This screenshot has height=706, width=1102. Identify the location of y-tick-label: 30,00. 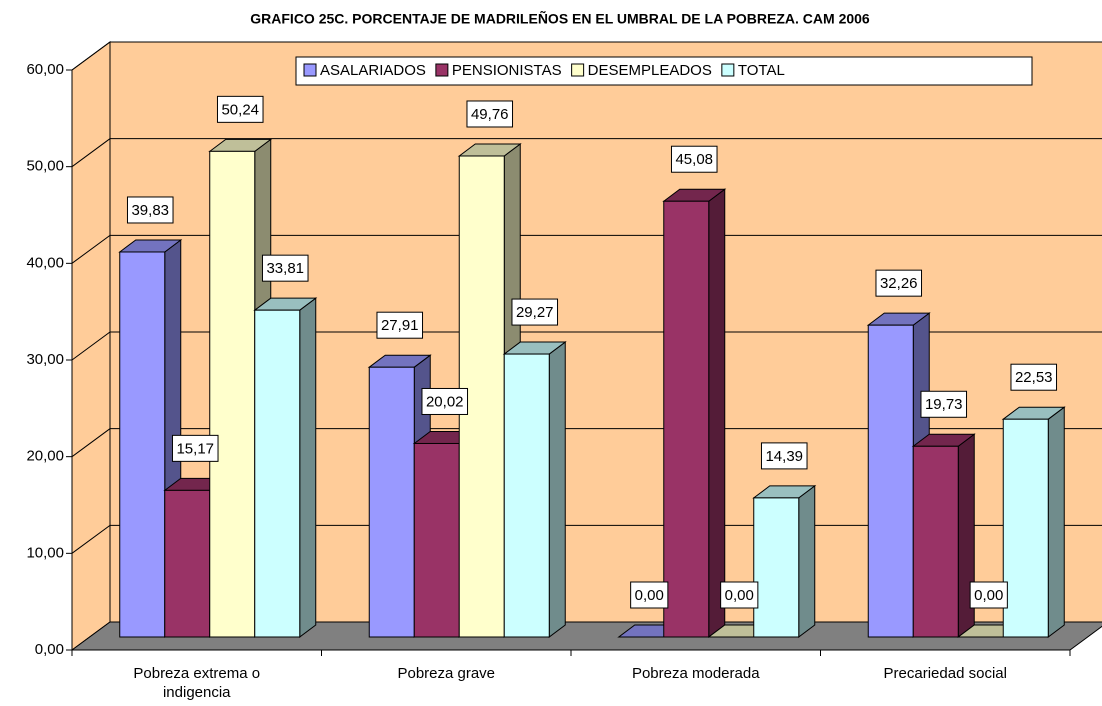
(45, 359).